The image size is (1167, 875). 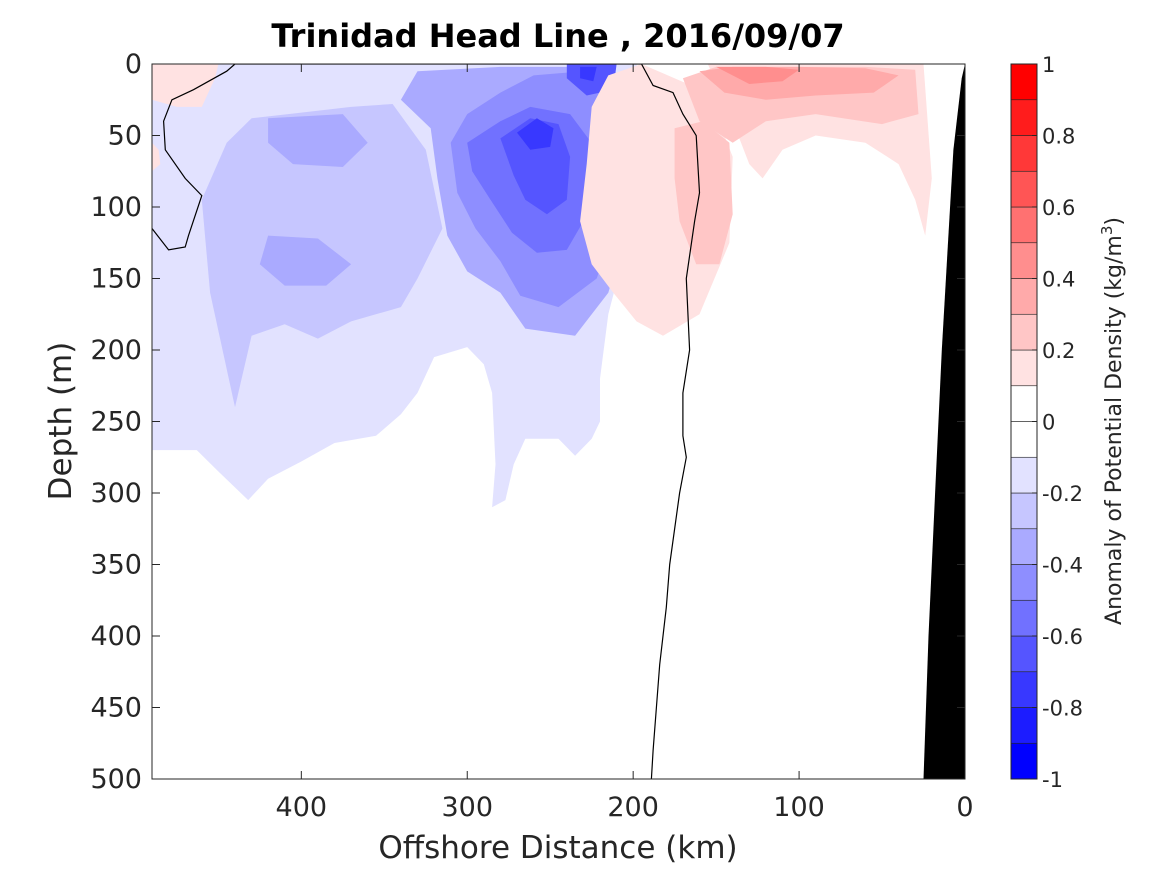 I want to click on y-tick-label: 50, so click(x=125, y=136).